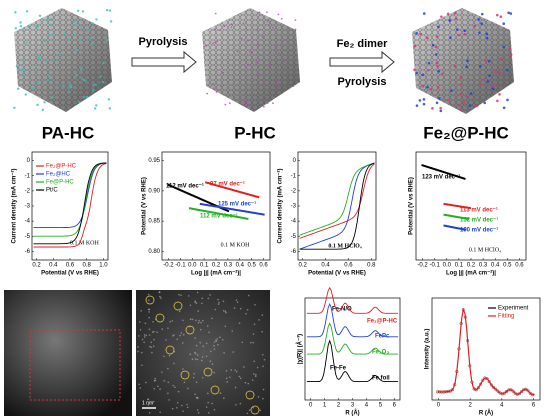  I want to click on x-tick-label: 1.0, so click(103, 266).